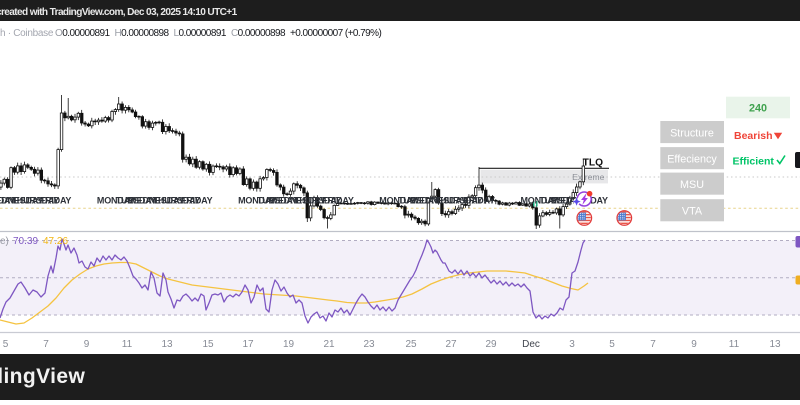  I want to click on svg-text: TLQ, so click(593, 163).